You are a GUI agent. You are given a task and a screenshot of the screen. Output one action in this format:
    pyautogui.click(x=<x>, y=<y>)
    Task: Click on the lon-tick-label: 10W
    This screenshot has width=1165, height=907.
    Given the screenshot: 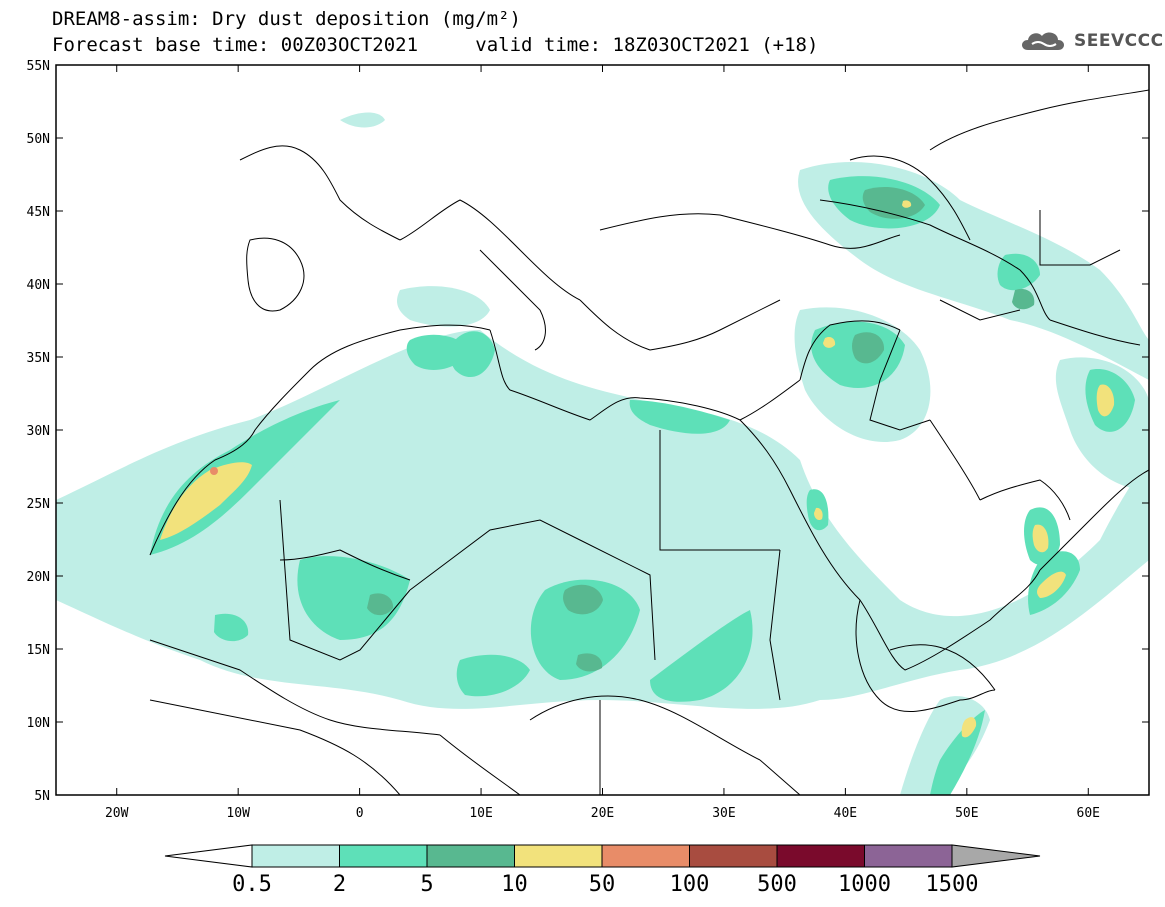 What is the action you would take?
    pyautogui.click(x=238, y=813)
    